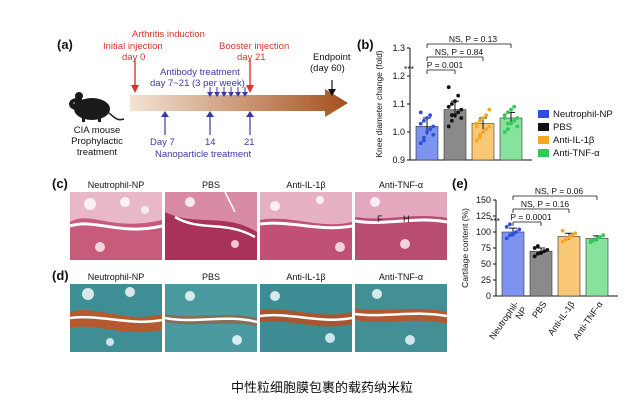 This screenshot has width=644, height=407. I want to click on y-tick-label: 1.2, so click(398, 76).